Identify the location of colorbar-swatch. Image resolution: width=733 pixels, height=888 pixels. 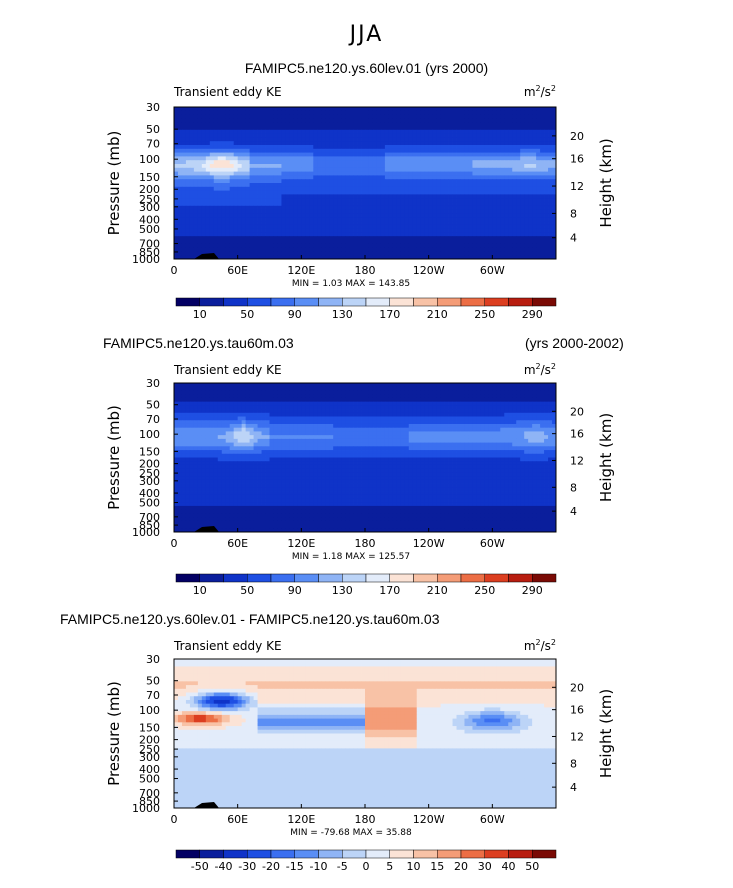
(211, 302).